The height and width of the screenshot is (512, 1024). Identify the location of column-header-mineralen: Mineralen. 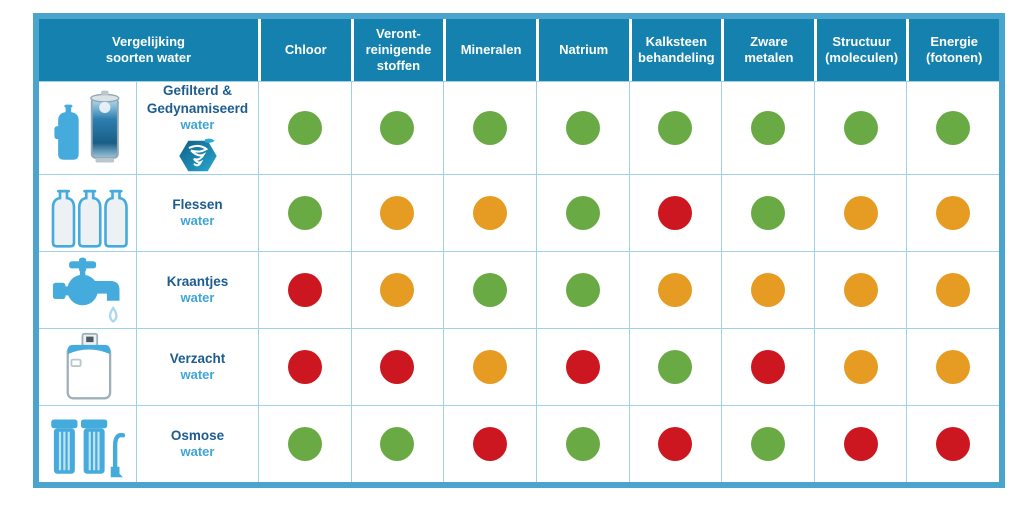
(491, 50).